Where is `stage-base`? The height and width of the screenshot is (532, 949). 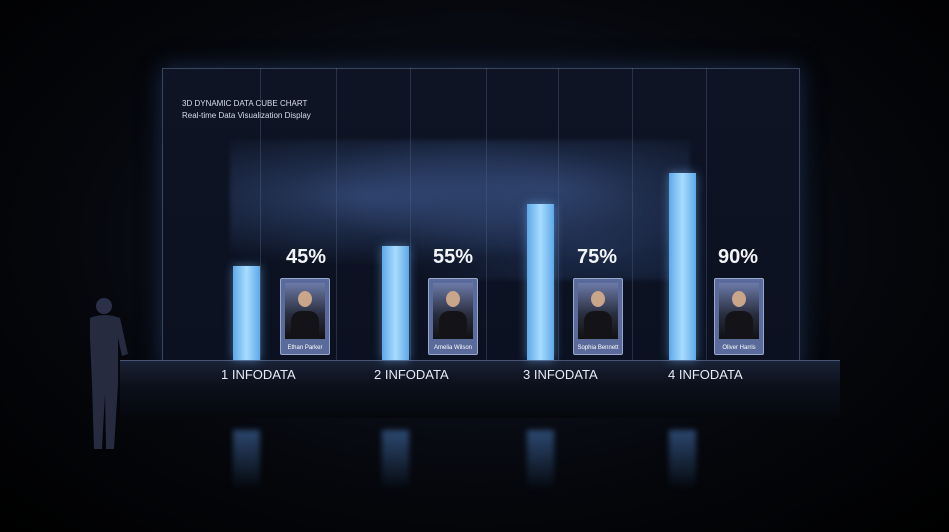
stage-base is located at coordinates (480, 389).